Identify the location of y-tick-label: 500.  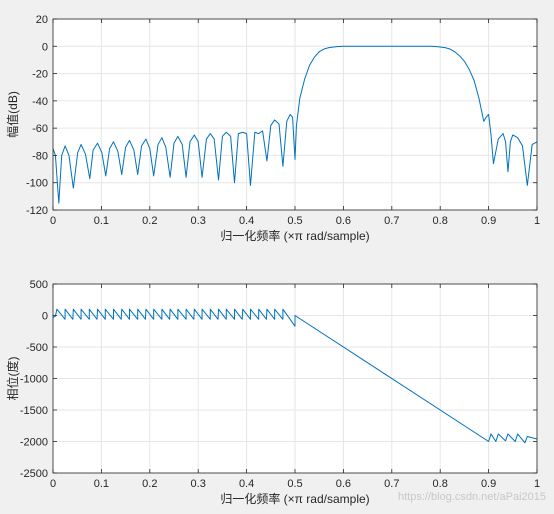
(39, 285).